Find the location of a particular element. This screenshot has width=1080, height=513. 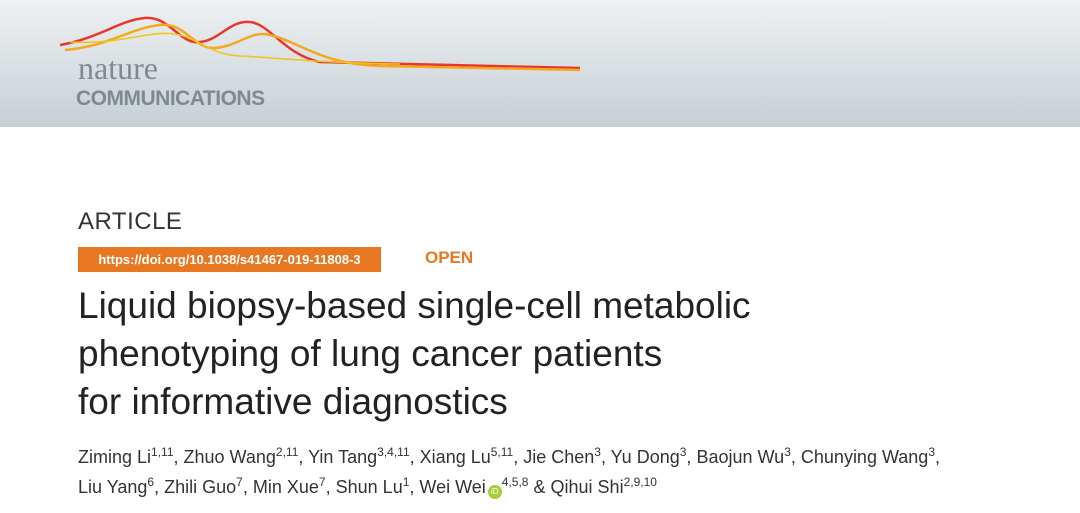

author-name: Liu Yang is located at coordinates (113, 487).